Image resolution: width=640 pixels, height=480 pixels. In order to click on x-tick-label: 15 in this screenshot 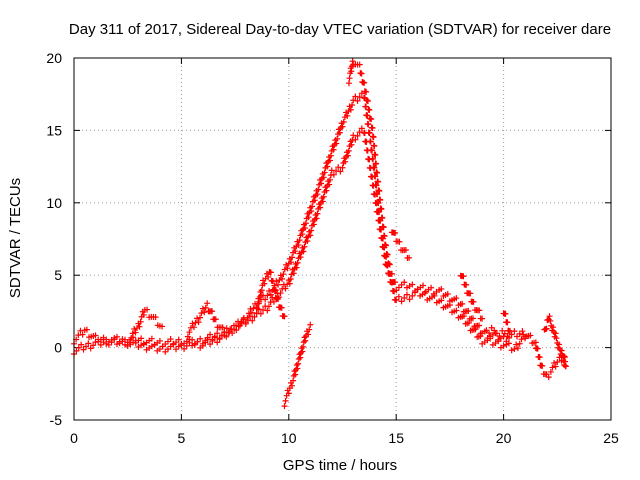, I will do `click(396, 438)`.